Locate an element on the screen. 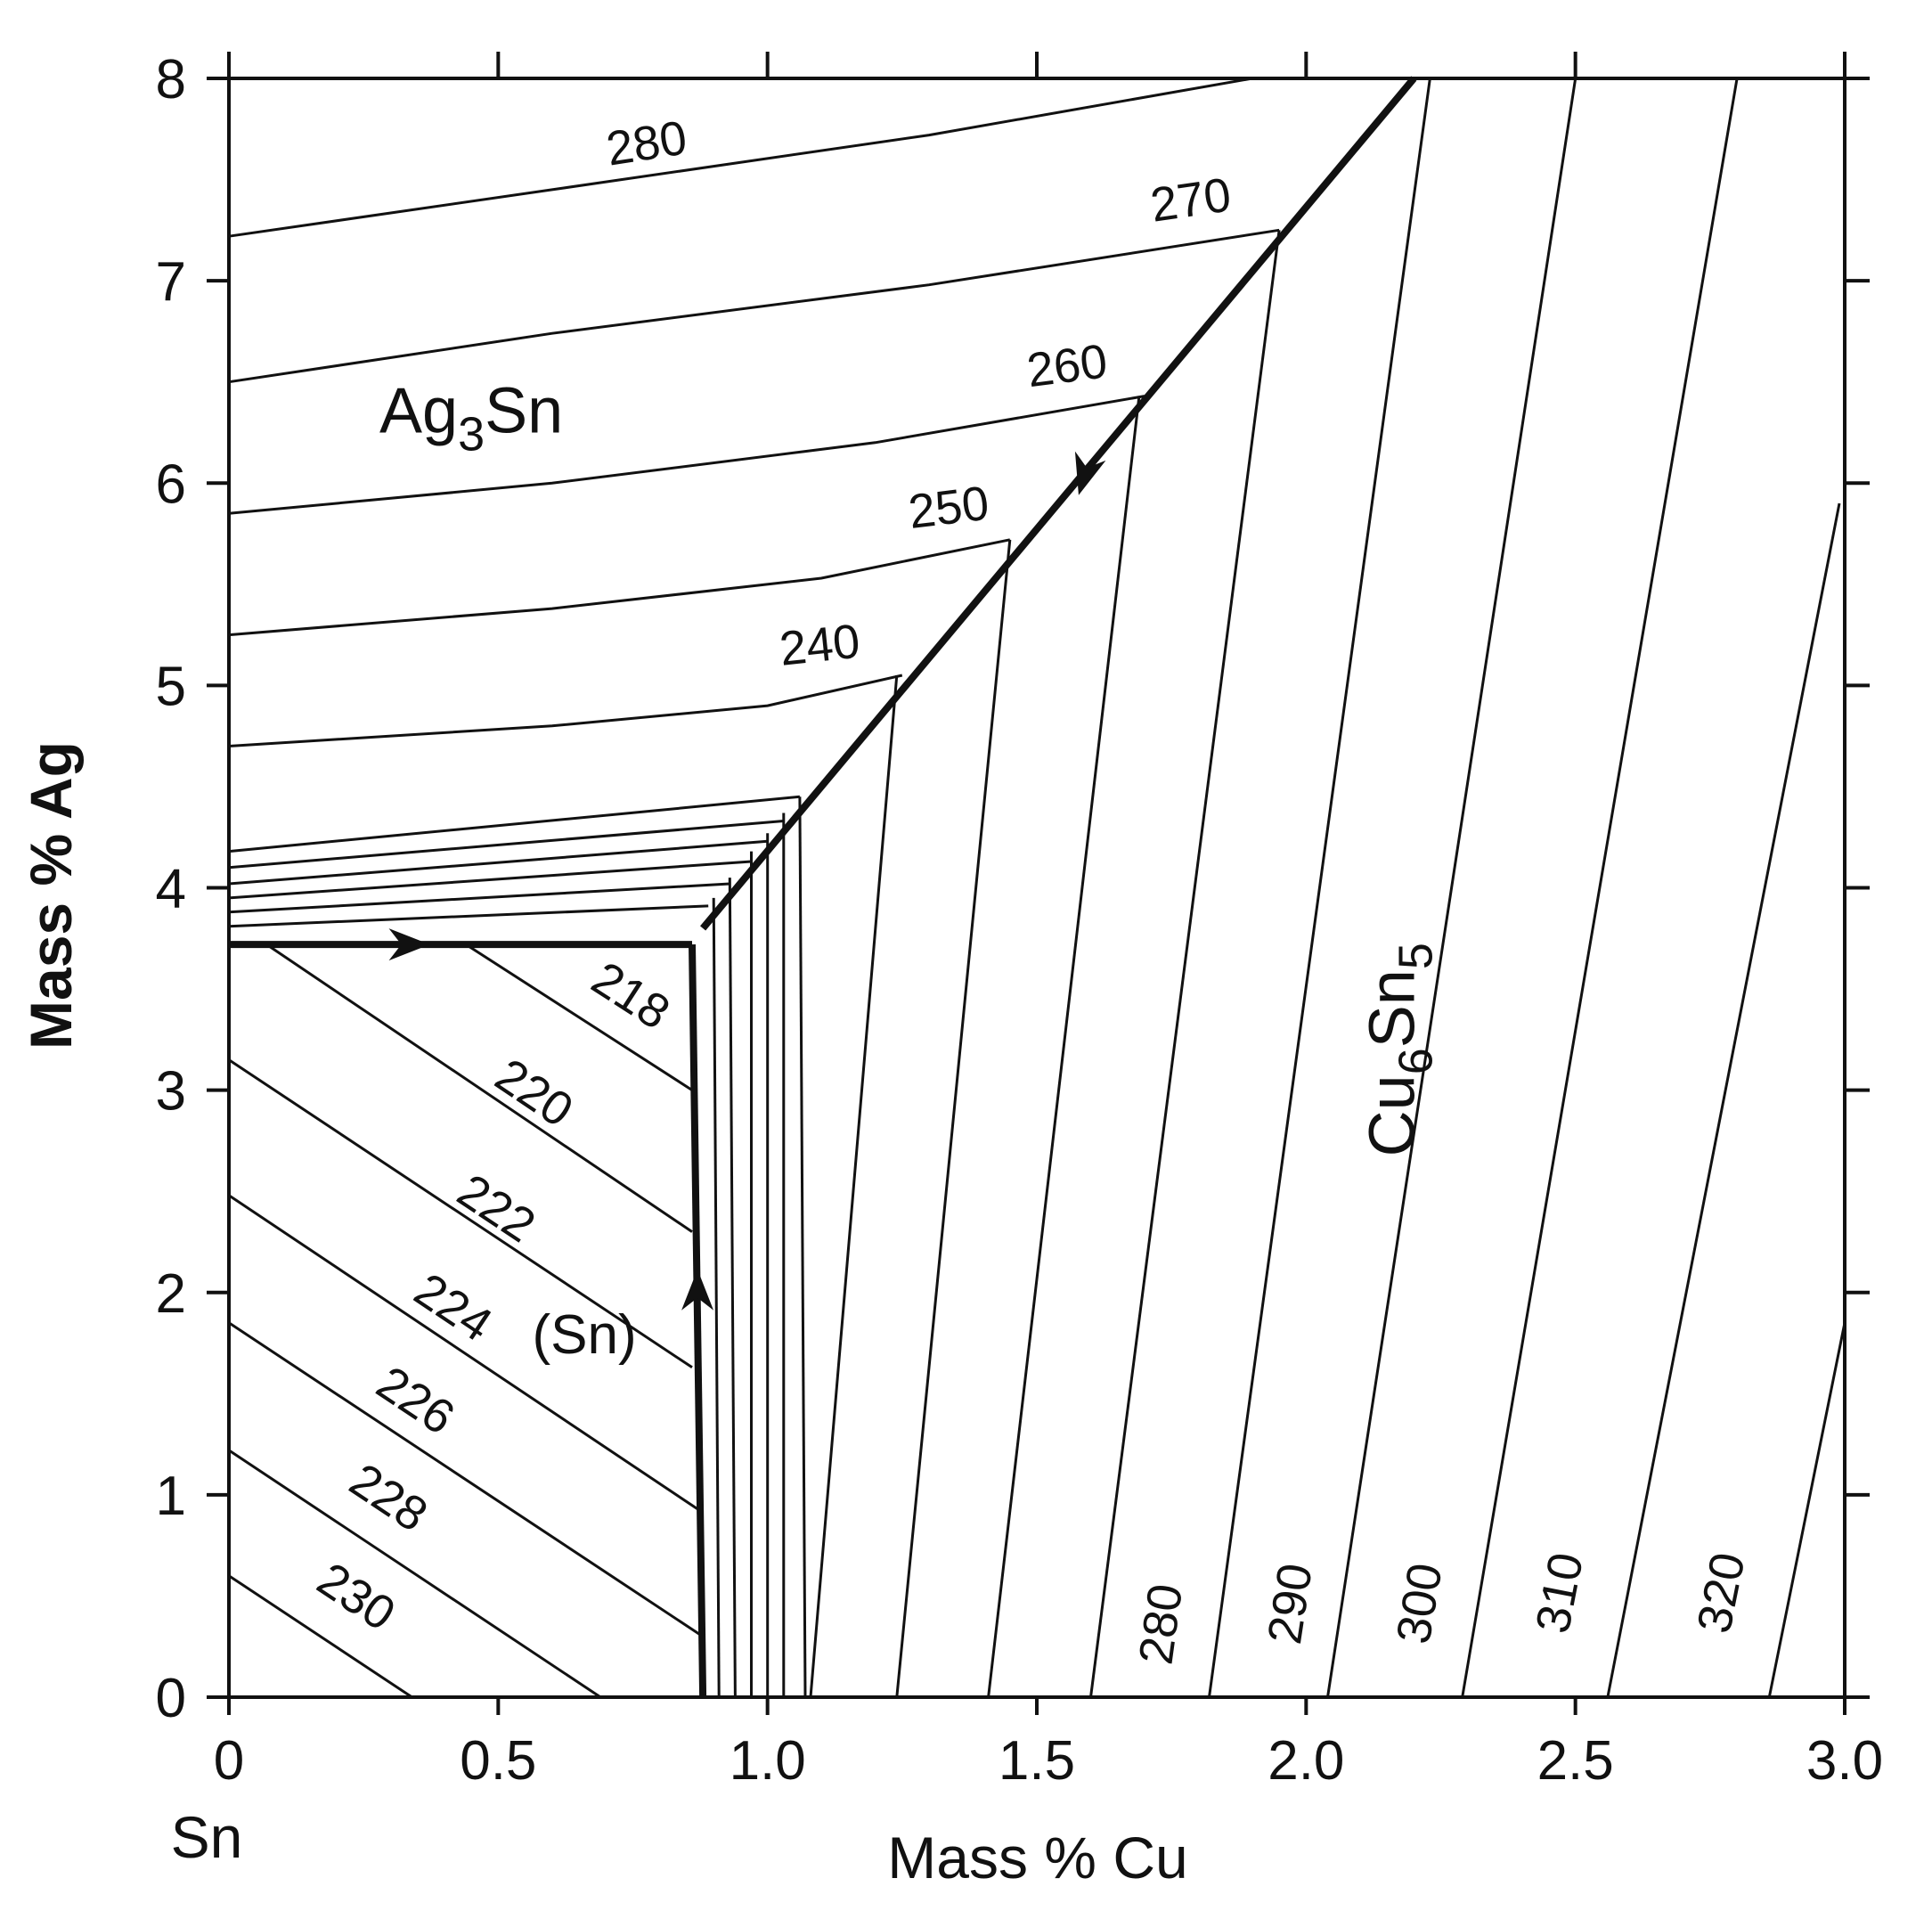  x-axis-title: Mass % Cu is located at coordinates (1037, 1858).